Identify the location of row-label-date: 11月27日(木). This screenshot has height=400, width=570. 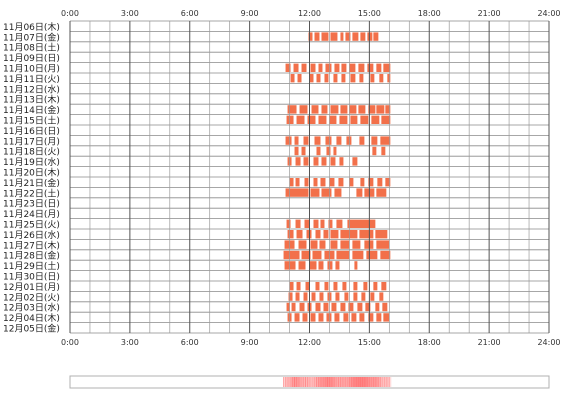
(31, 245).